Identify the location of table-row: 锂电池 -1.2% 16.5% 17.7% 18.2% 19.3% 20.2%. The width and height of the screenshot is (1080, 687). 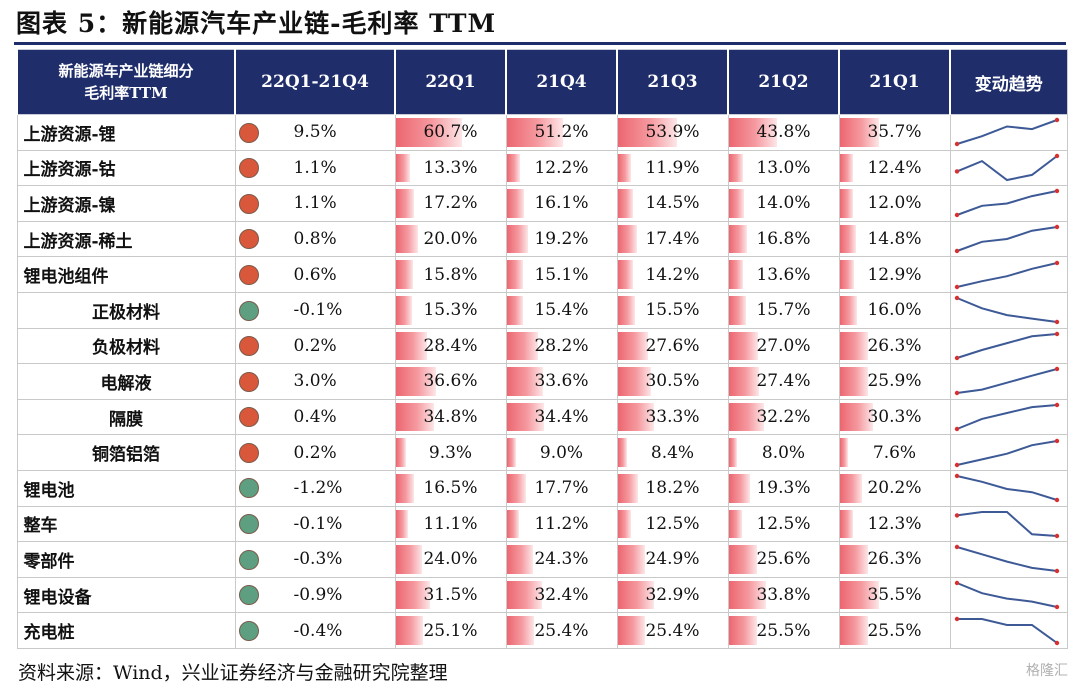
(542, 488).